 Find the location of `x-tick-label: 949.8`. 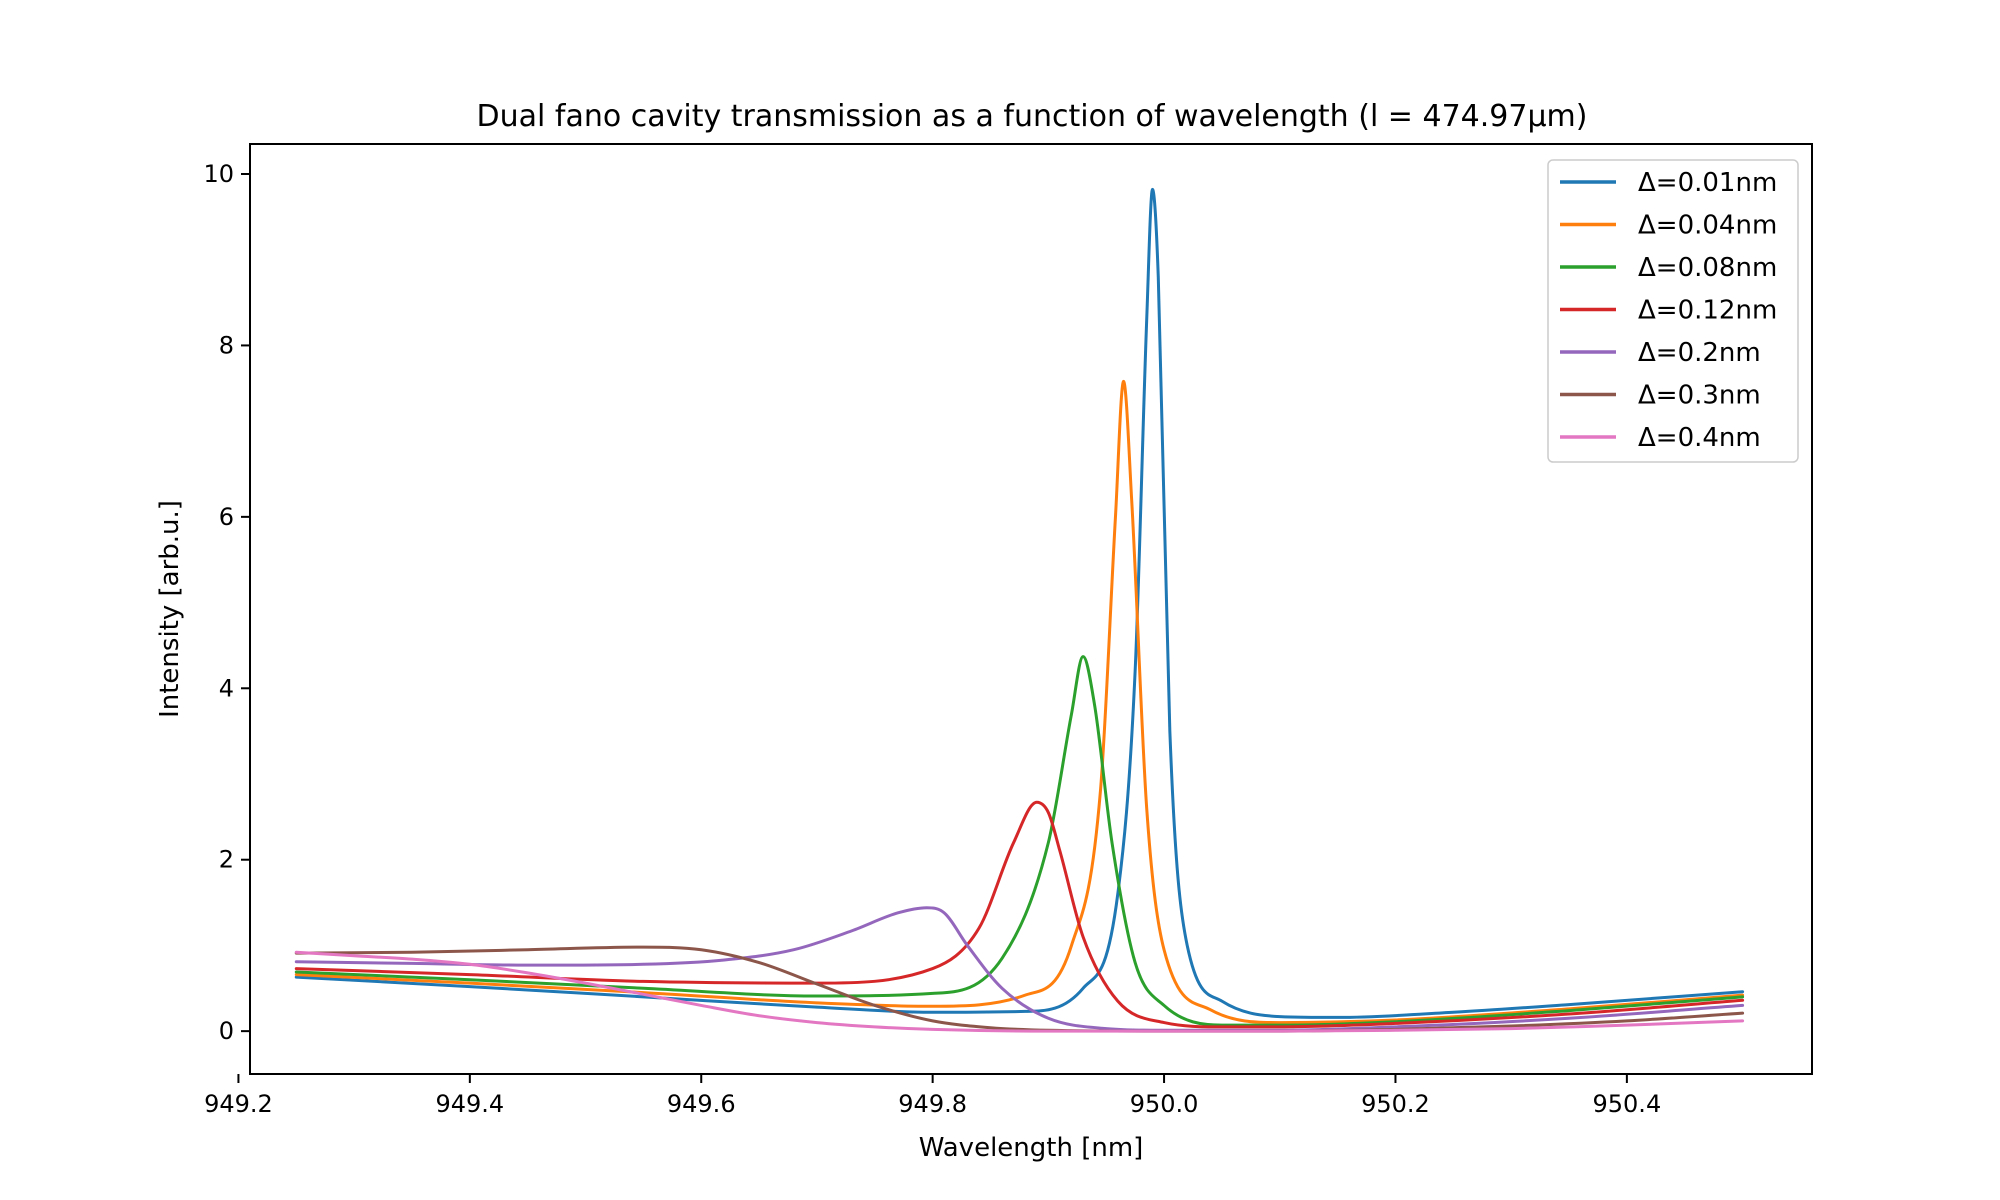

x-tick-label: 949.8 is located at coordinates (932, 1104).